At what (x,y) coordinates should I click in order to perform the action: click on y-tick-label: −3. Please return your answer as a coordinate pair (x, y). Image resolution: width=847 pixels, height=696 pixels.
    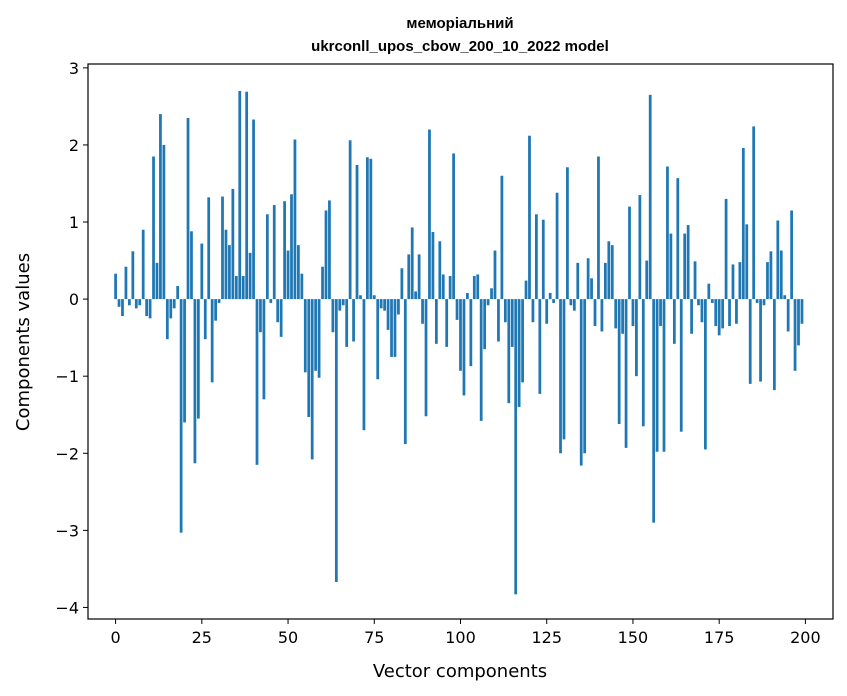
    Looking at the image, I should click on (67, 530).